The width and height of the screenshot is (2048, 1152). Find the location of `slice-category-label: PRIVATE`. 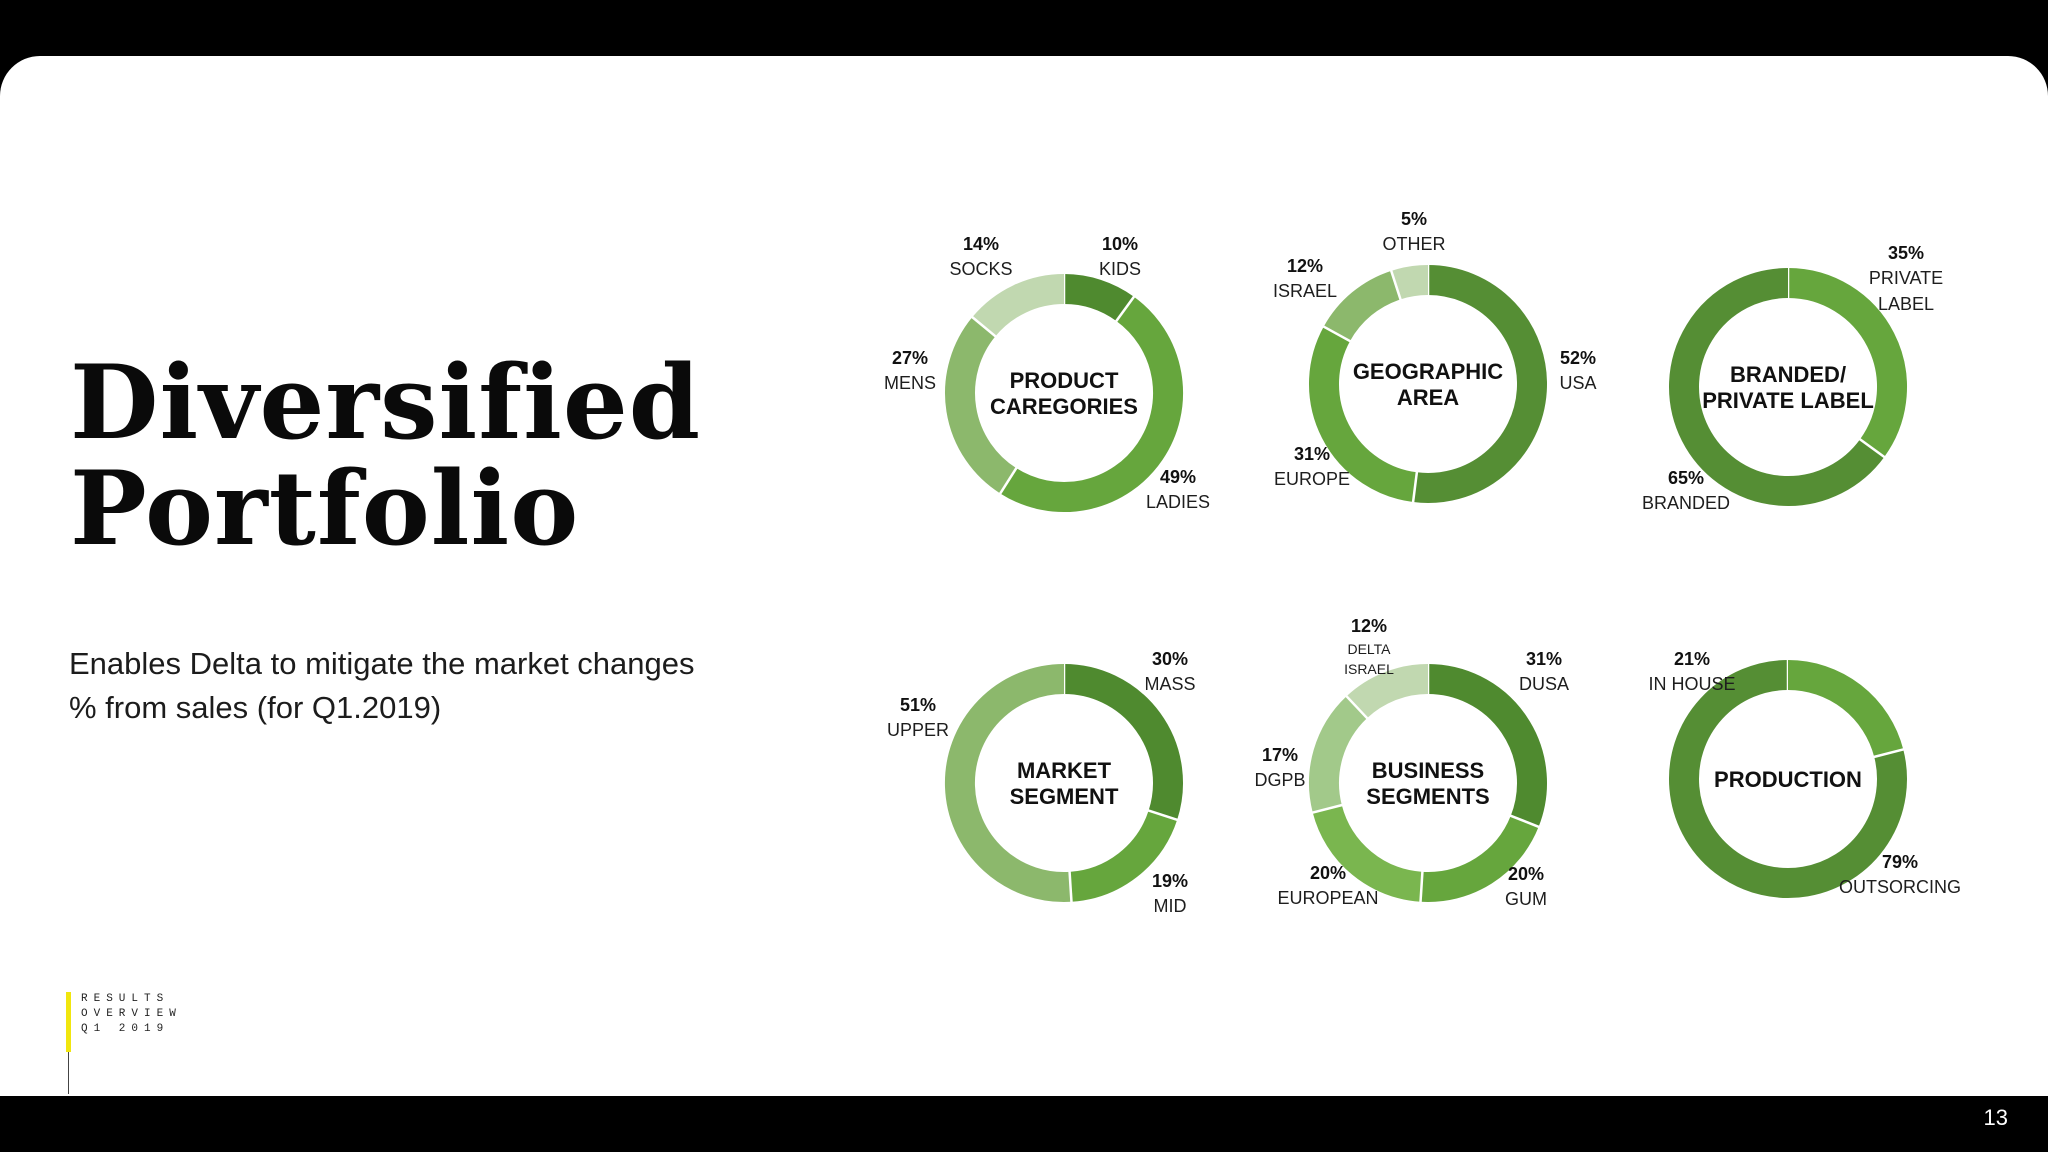

slice-category-label: PRIVATE is located at coordinates (1906, 278).